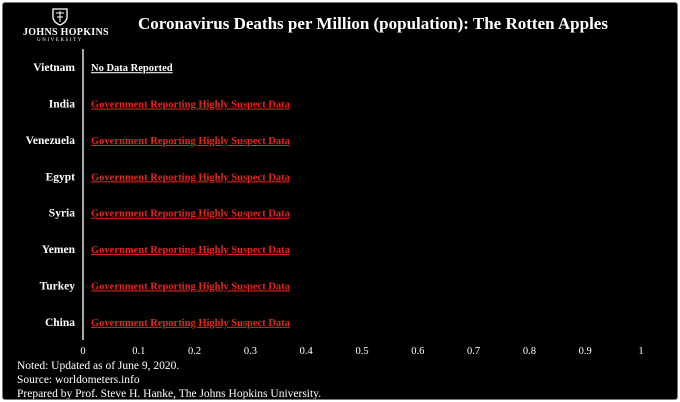 This screenshot has height=402, width=680. What do you see at coordinates (54, 68) in the screenshot?
I see `category-label: Vietnam` at bounding box center [54, 68].